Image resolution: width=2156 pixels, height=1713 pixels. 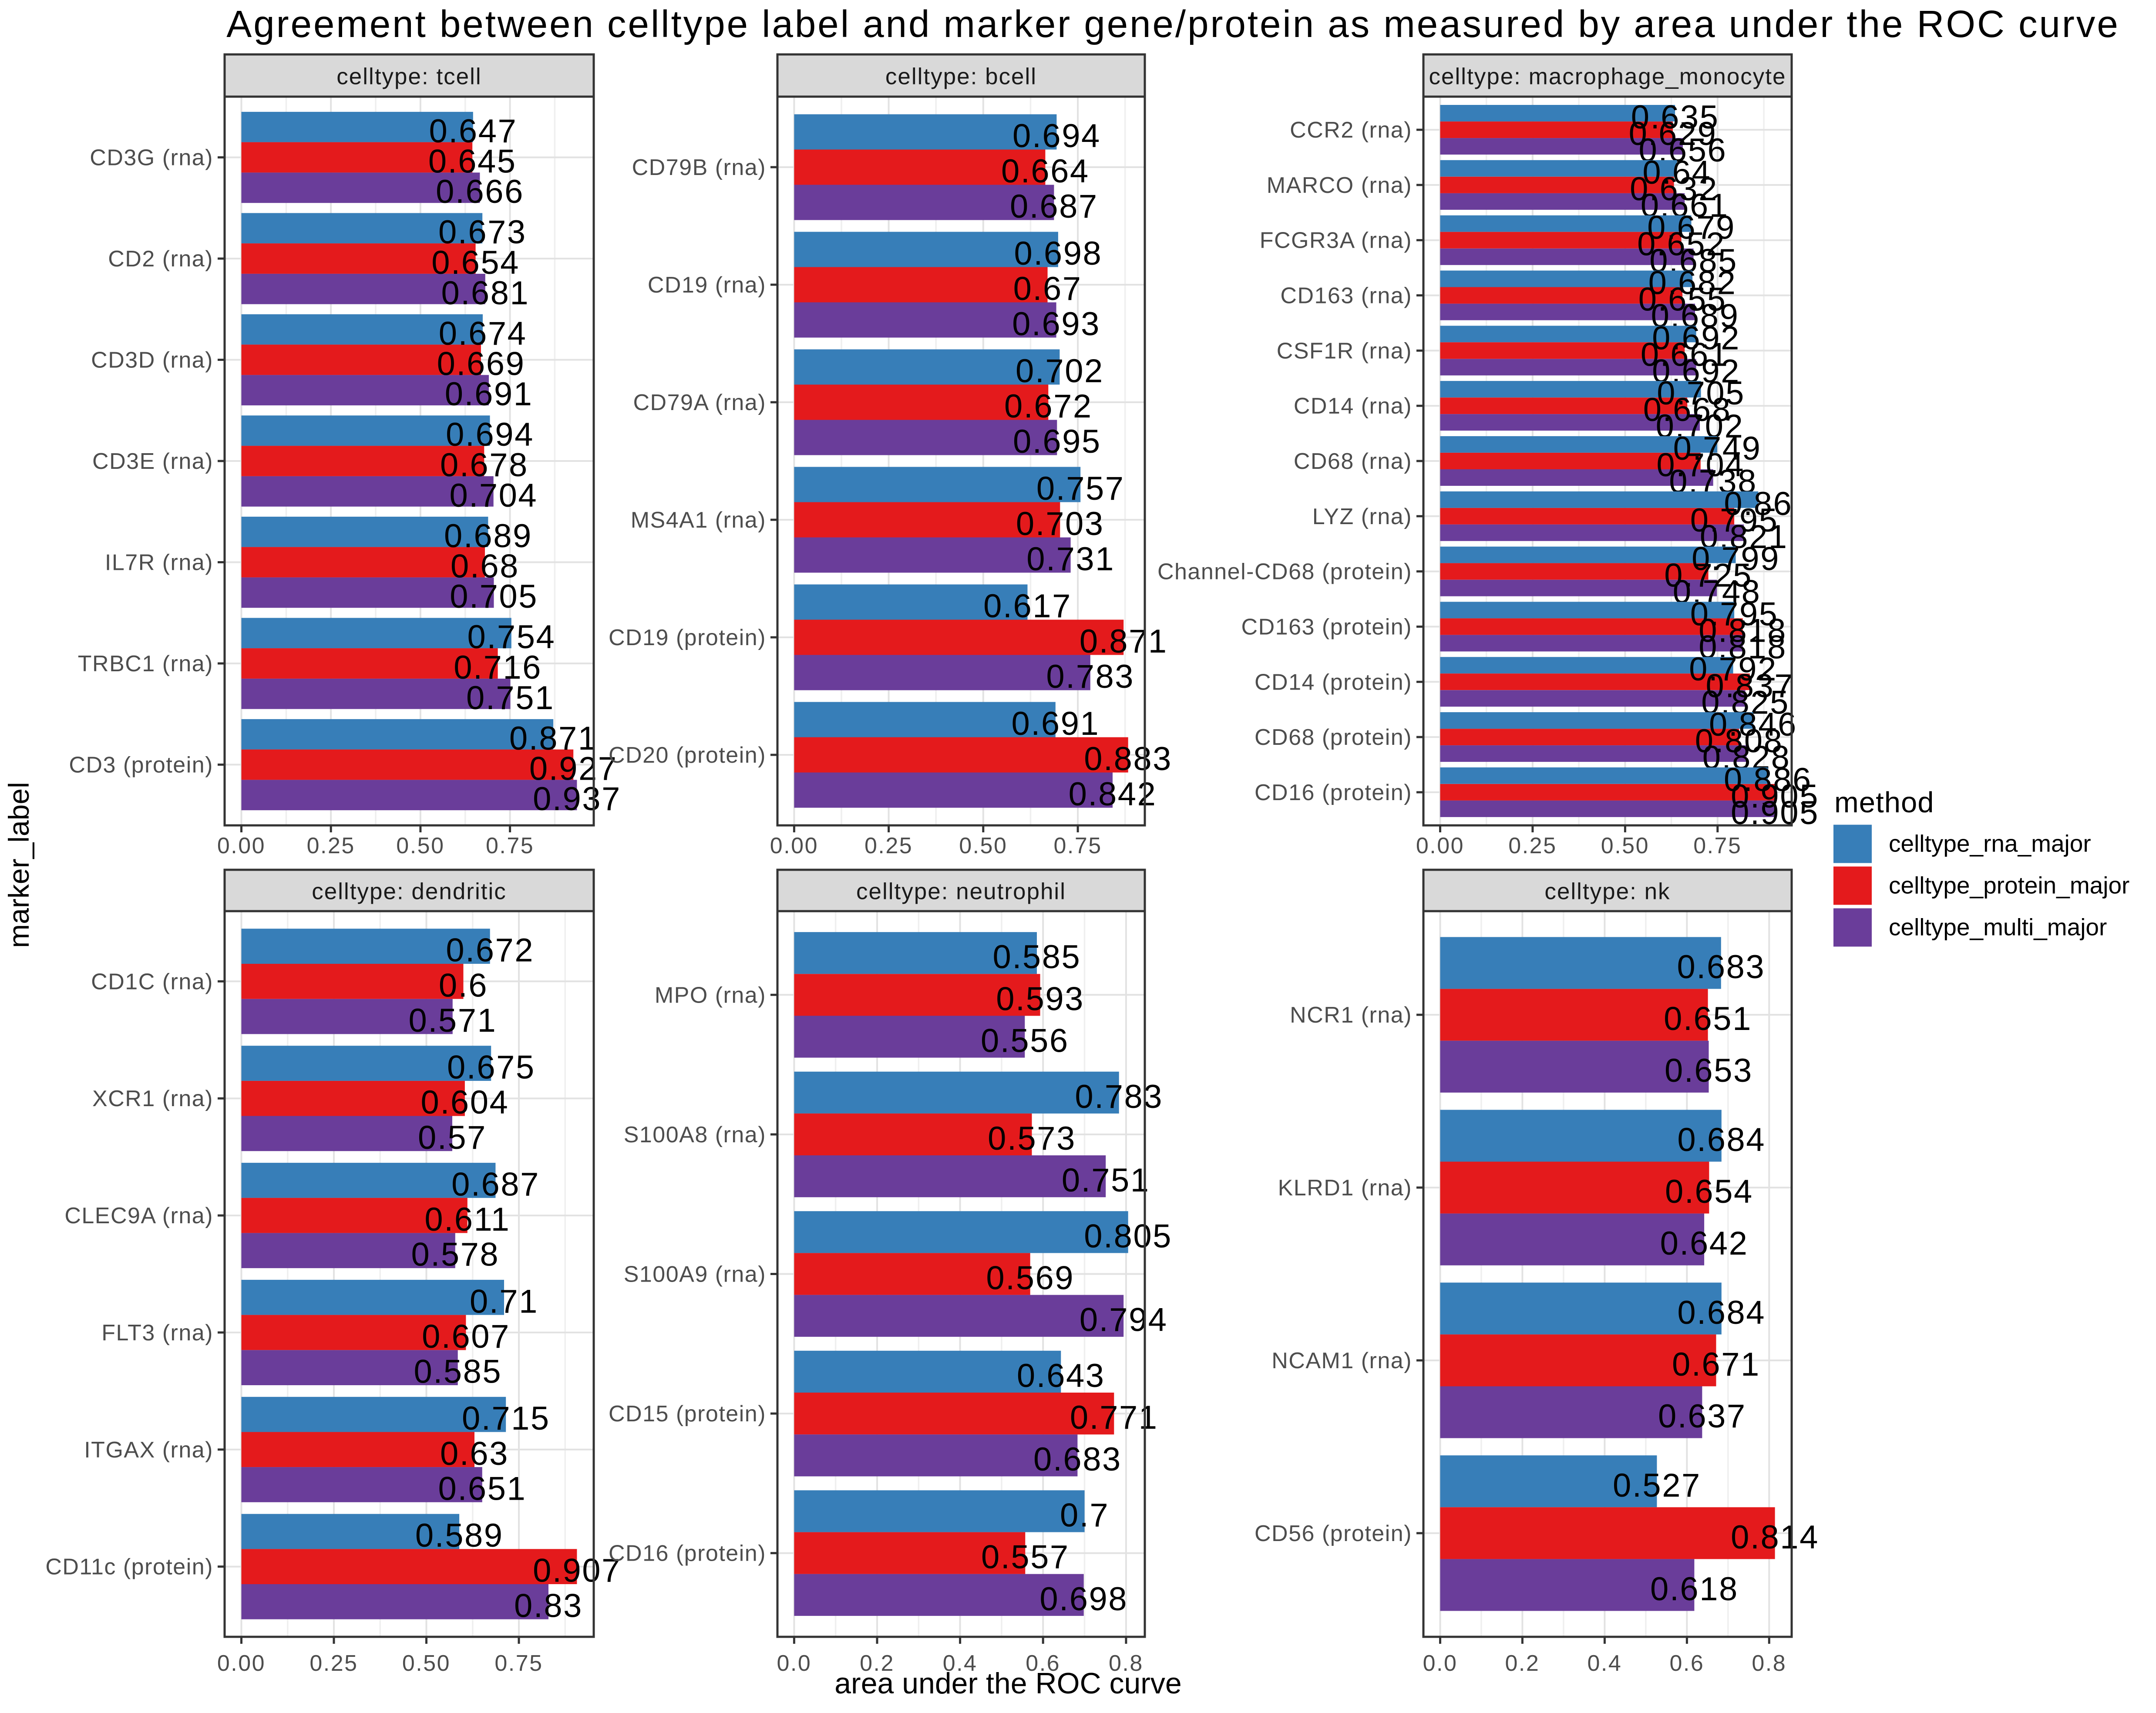 I want to click on svg-text: FCGR3A (rna), so click(x=1336, y=240).